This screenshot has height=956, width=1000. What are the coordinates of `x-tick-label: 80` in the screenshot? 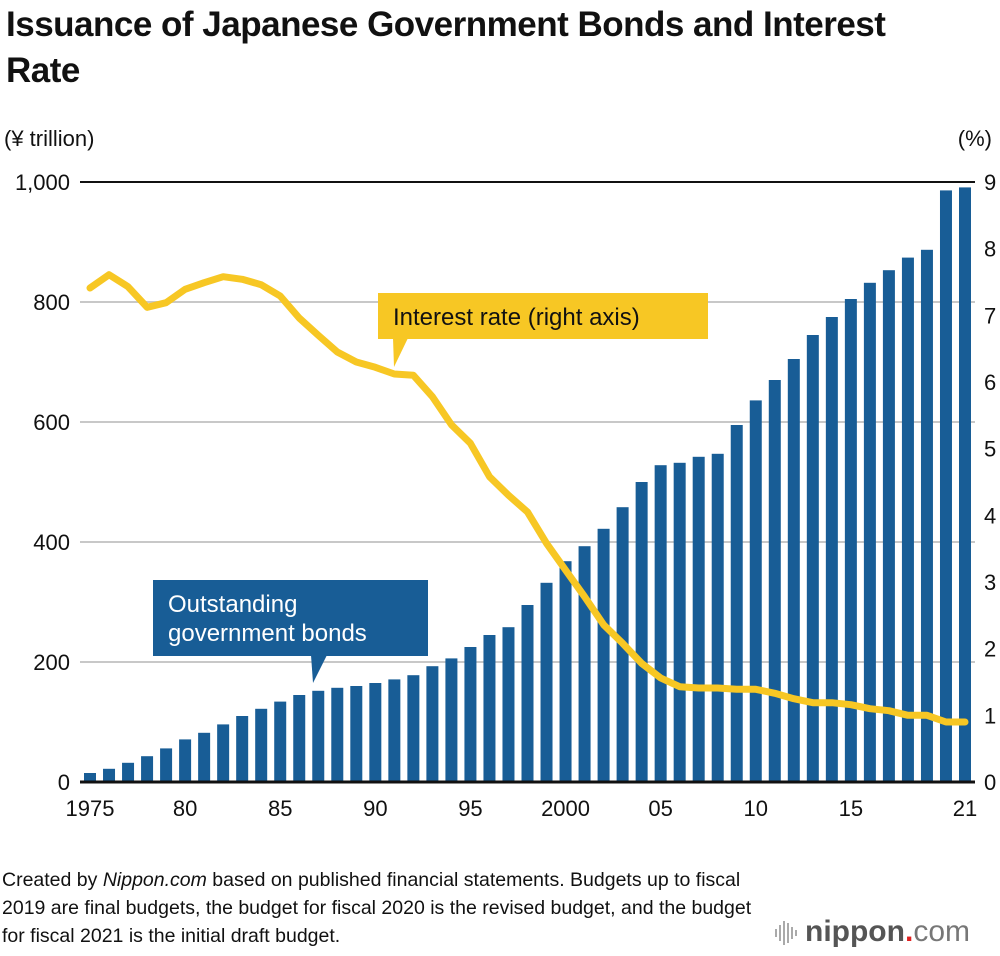 It's located at (185, 808).